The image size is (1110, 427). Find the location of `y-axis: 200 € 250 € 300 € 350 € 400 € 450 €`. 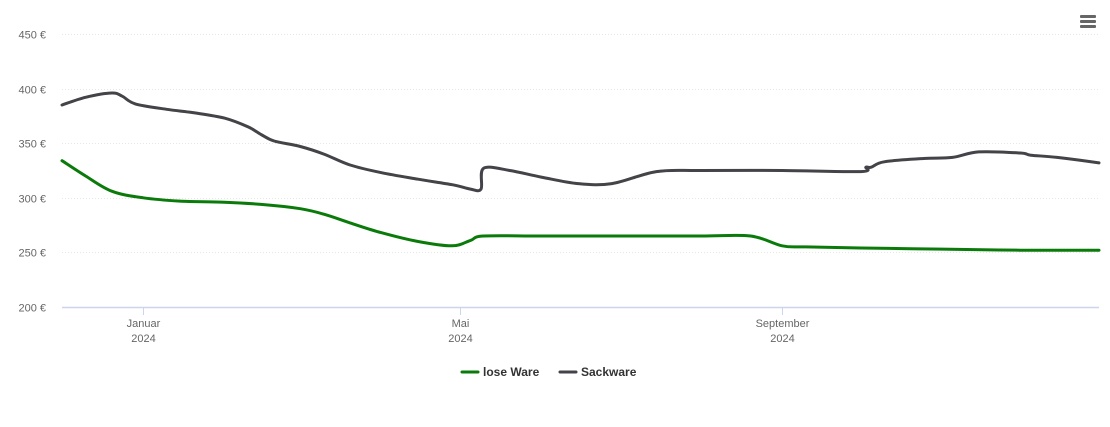

y-axis: 200 € 250 € 300 € 350 € 400 € 450 € is located at coordinates (32, 172).